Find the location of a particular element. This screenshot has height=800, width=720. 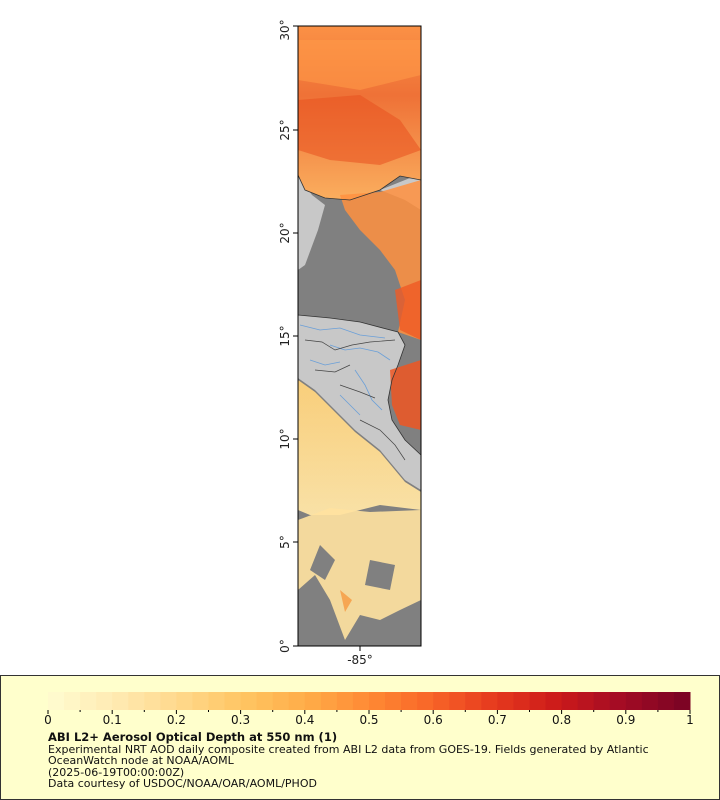

map-raster is located at coordinates (359, 336).